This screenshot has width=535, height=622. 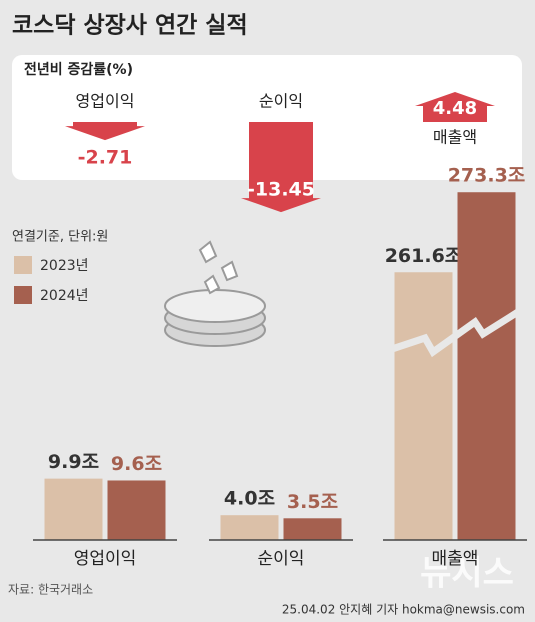 I want to click on x-tick-label: 순이익, so click(x=281, y=559).